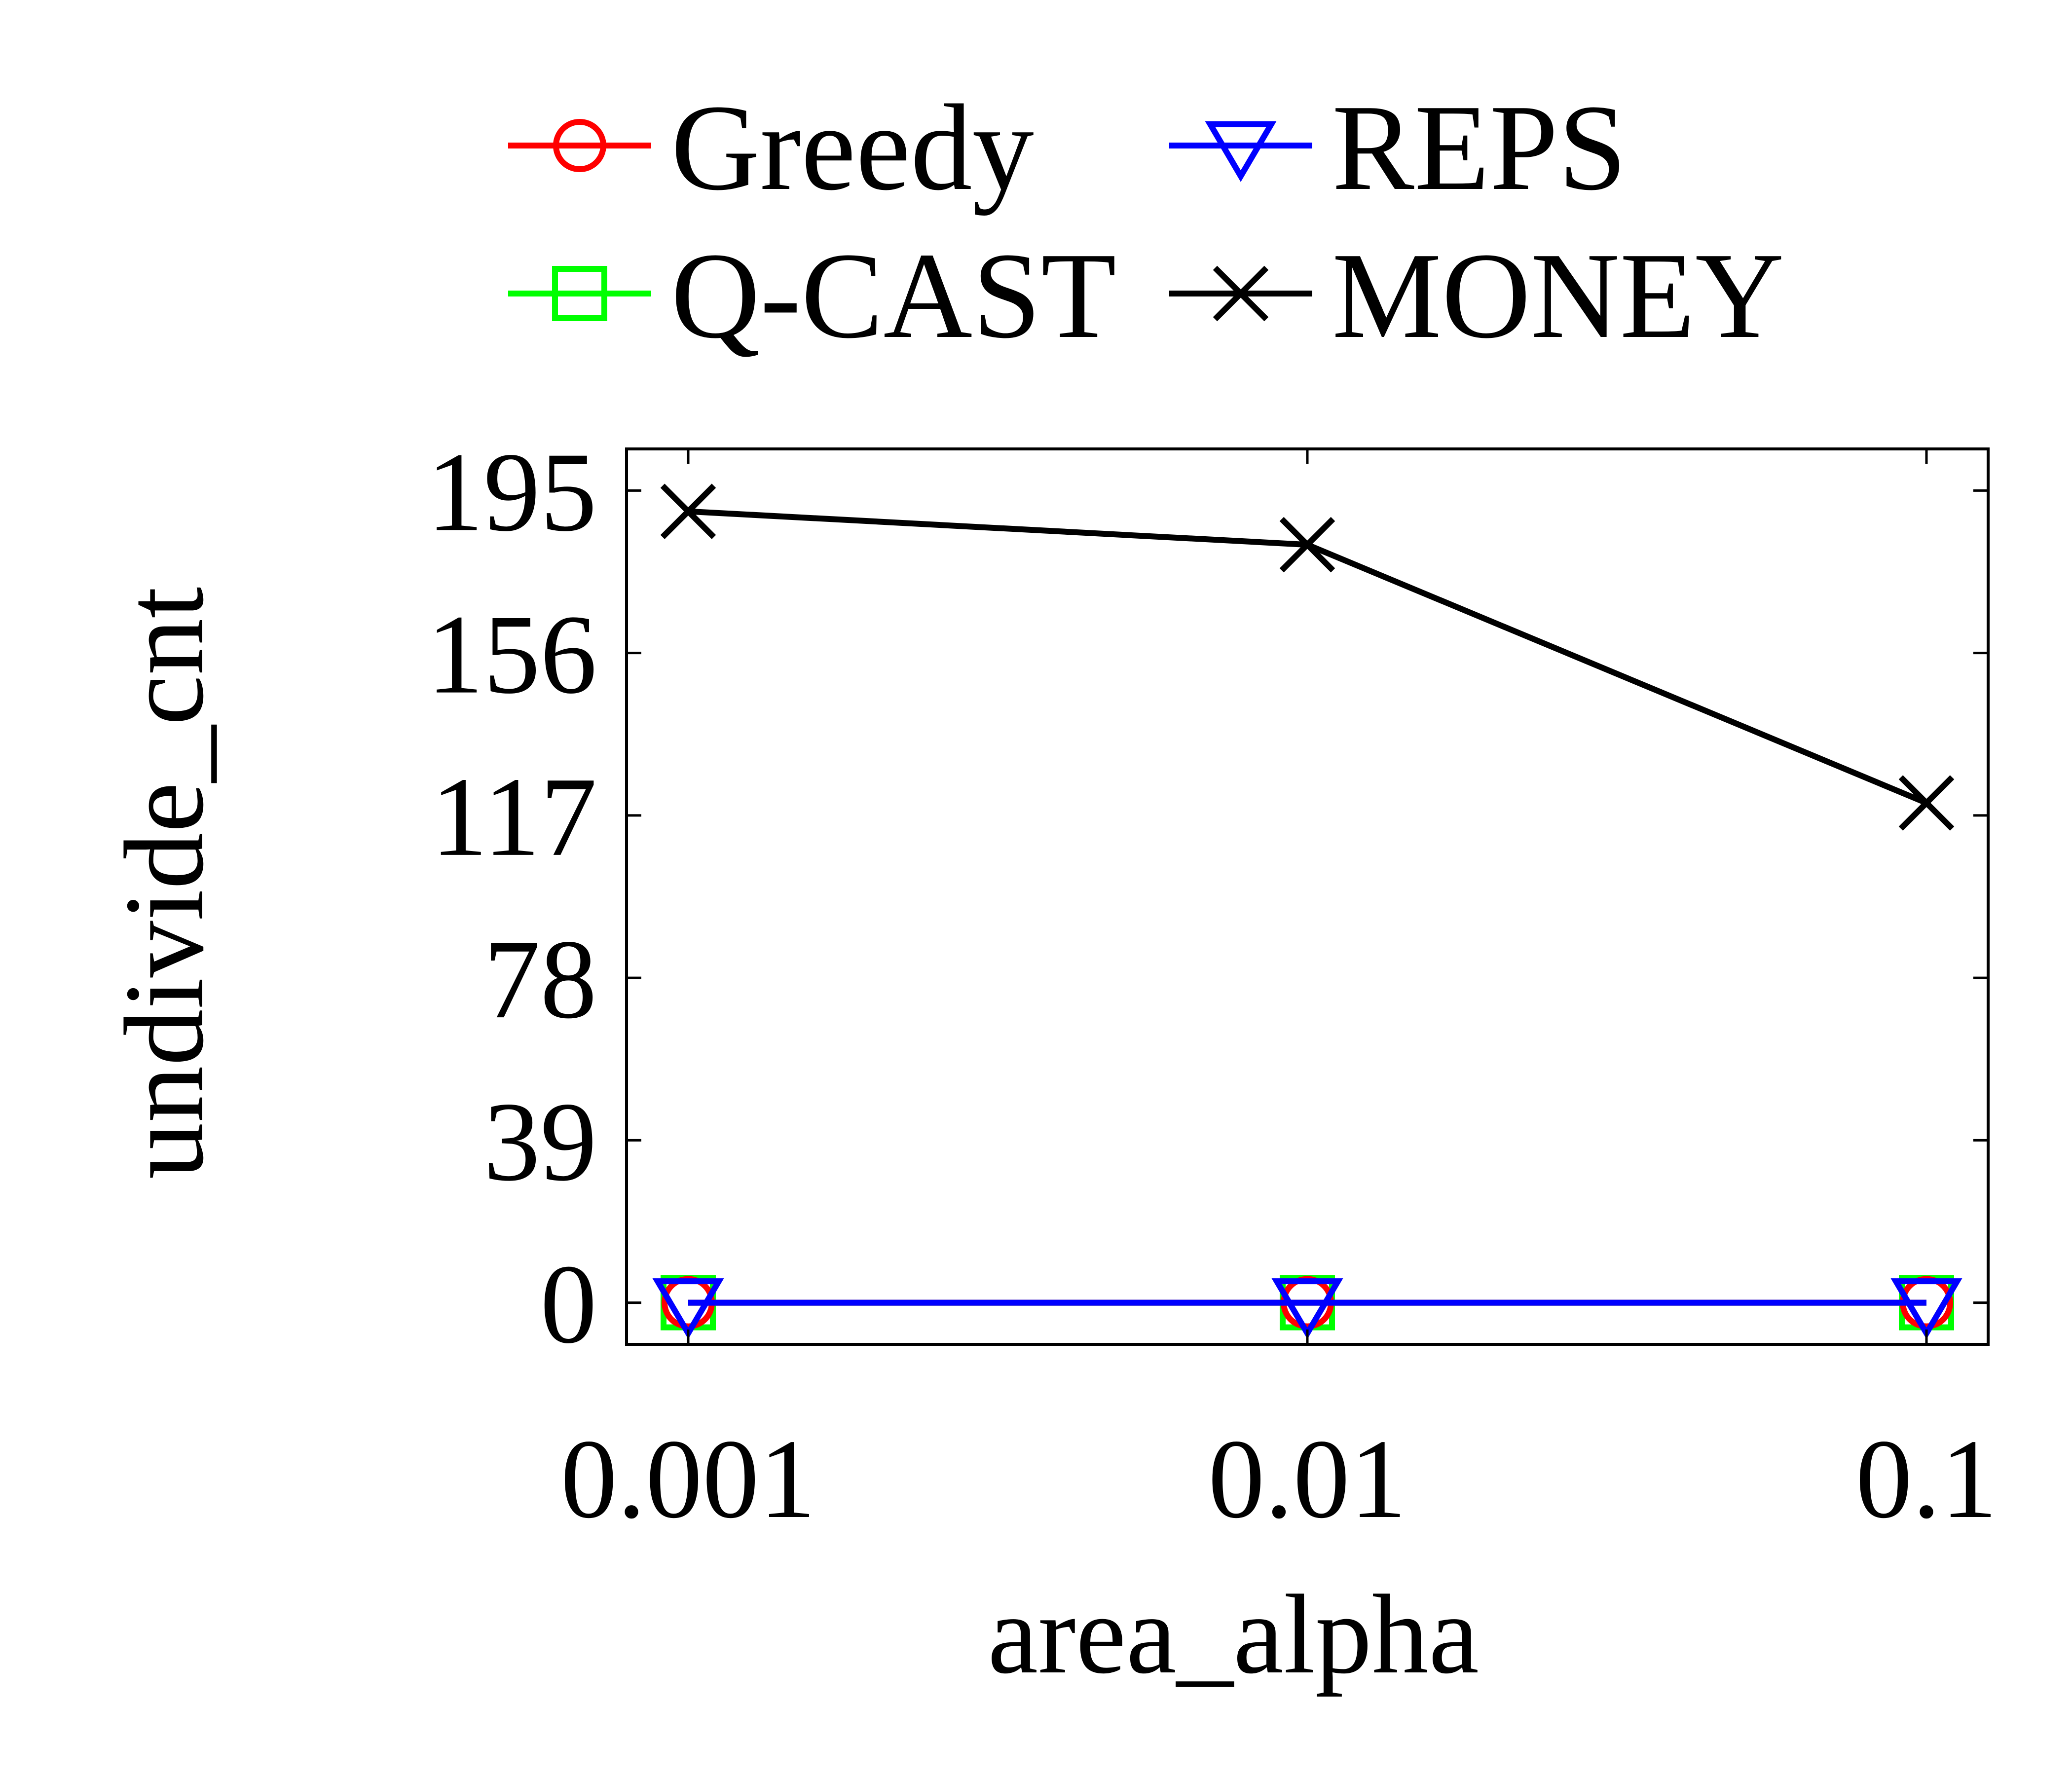 The height and width of the screenshot is (1776, 2072). I want to click on legend-item-reps: REPS, so click(1398, 148).